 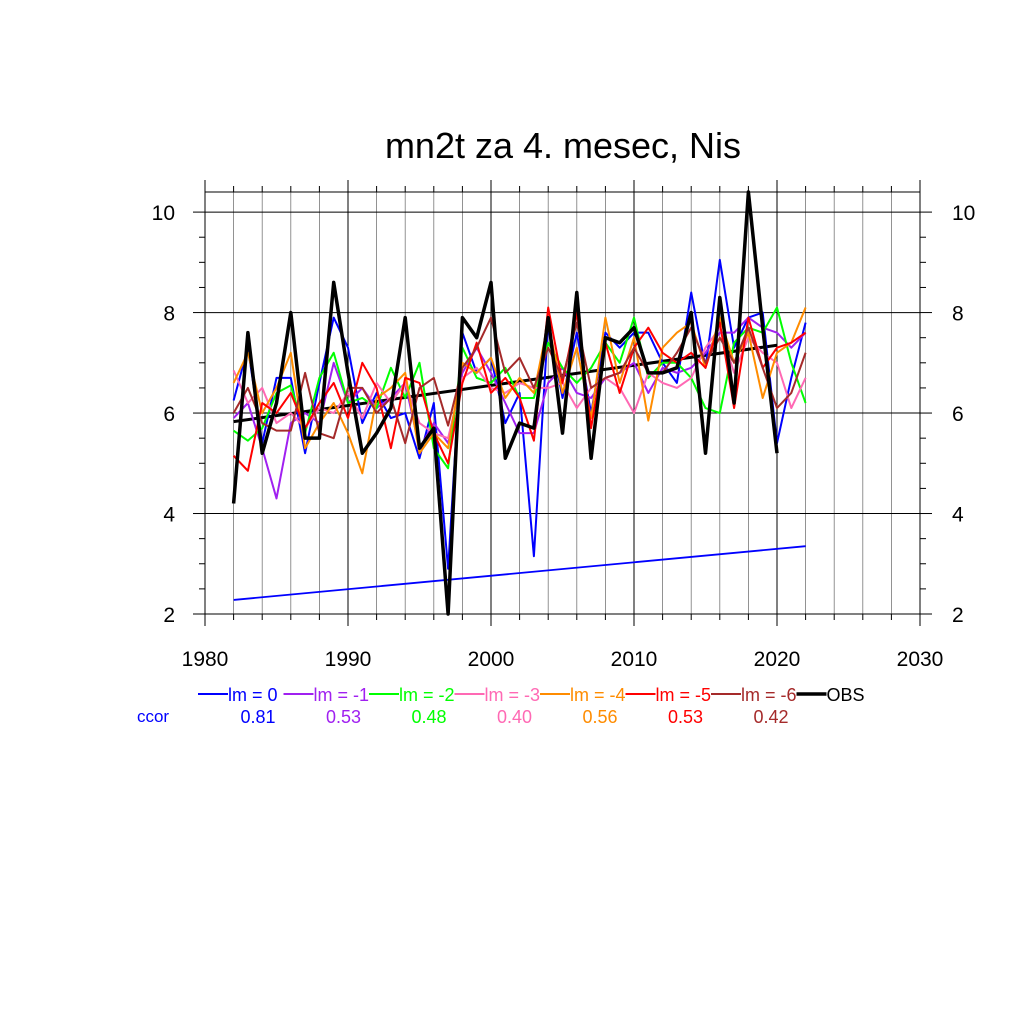 What do you see at coordinates (428, 717) in the screenshot?
I see `ccor-value: 0.48` at bounding box center [428, 717].